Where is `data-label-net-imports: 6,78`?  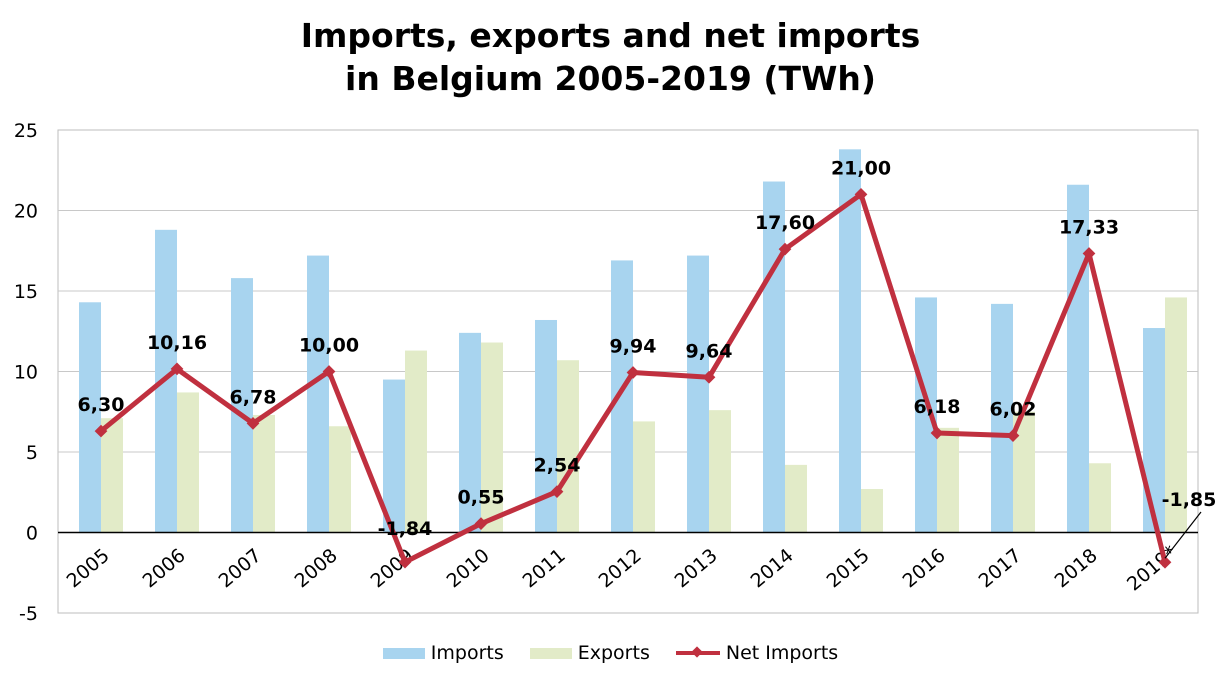 data-label-net-imports: 6,78 is located at coordinates (253, 397).